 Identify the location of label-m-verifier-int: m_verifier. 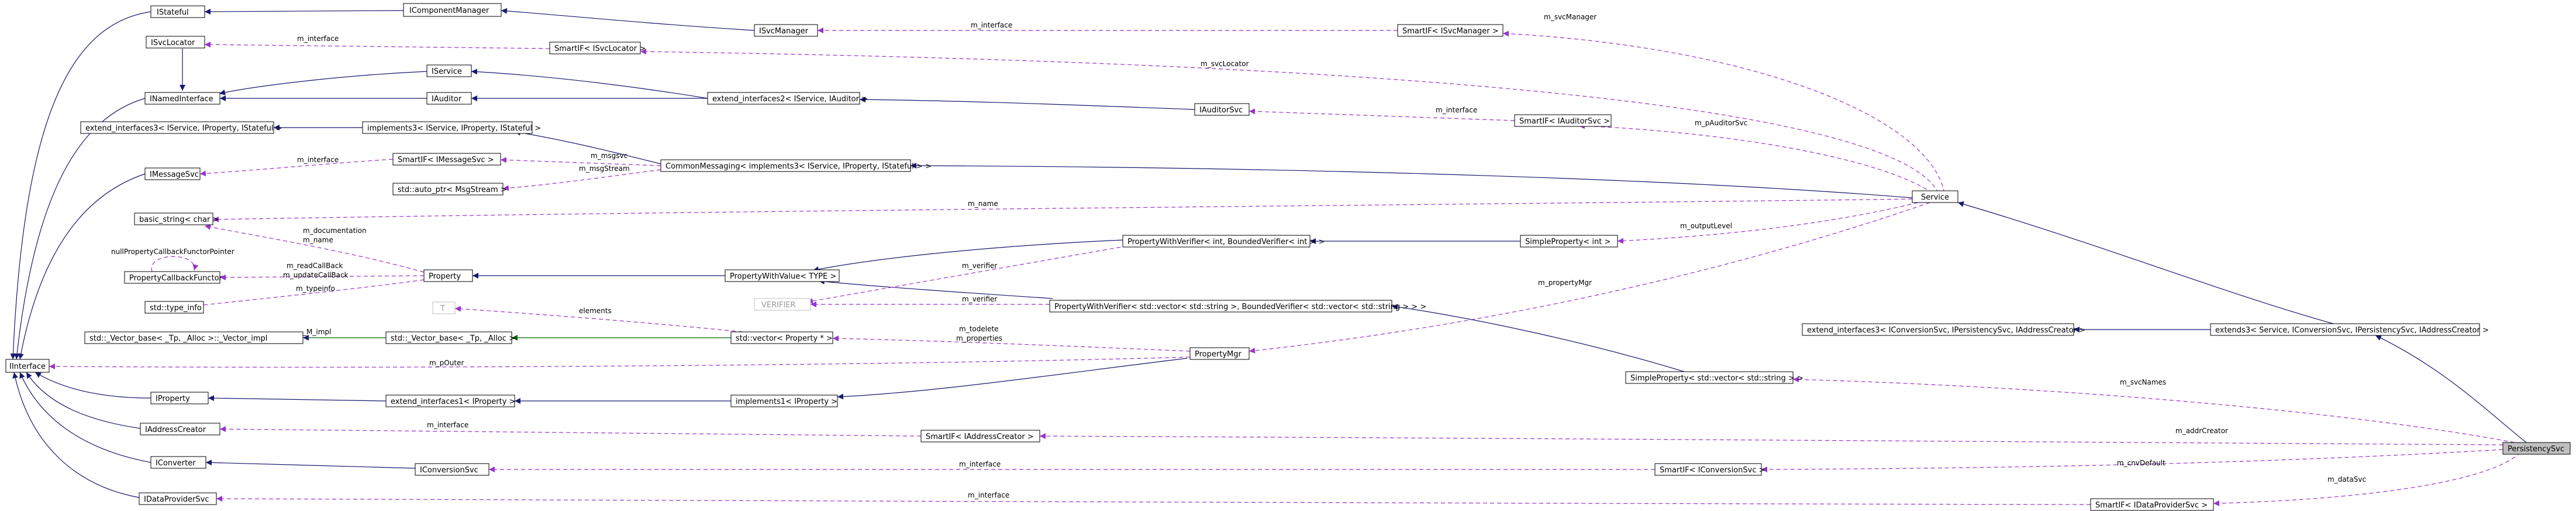
(980, 266).